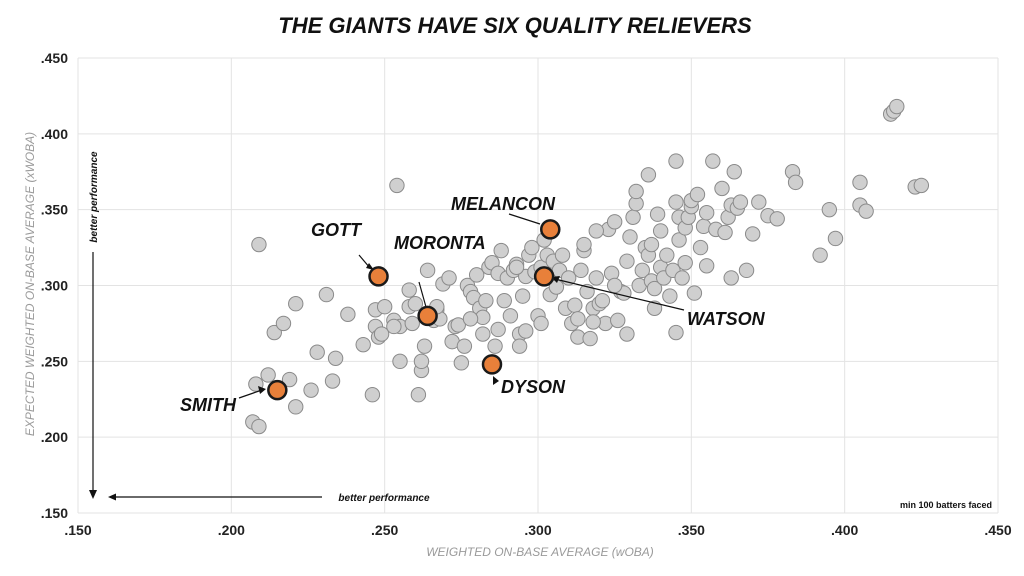  Describe the element at coordinates (378, 276) in the screenshot. I see `highlight-point-gott` at that location.